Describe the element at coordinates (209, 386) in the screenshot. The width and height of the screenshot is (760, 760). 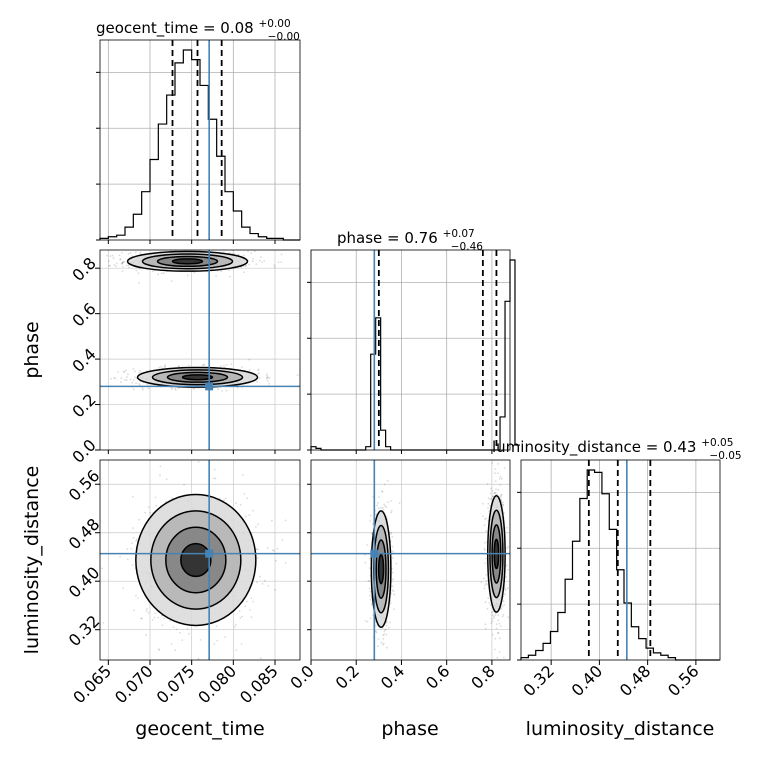
I see `truth-marker` at that location.